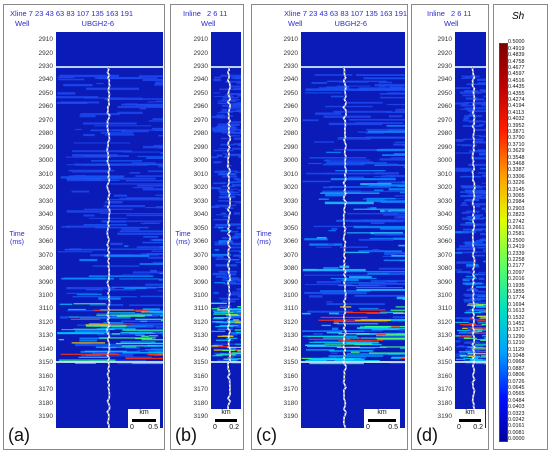 The image size is (550, 455). What do you see at coordinates (516, 304) in the screenshot?
I see `colorbar-tick-label: 0.1694` at bounding box center [516, 304].